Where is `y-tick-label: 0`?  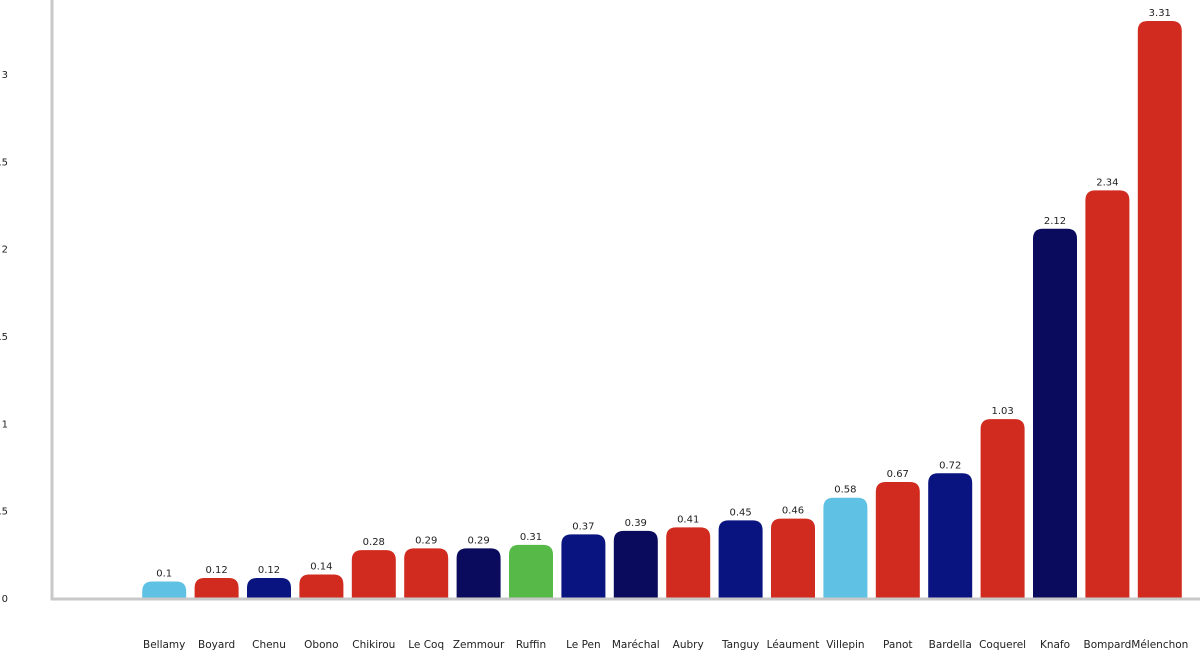
y-tick-label: 0 is located at coordinates (5, 599).